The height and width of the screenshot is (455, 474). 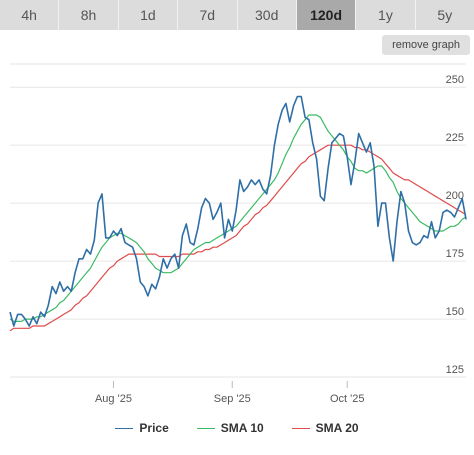 I want to click on tab-1y: 1y, so click(x=386, y=15).